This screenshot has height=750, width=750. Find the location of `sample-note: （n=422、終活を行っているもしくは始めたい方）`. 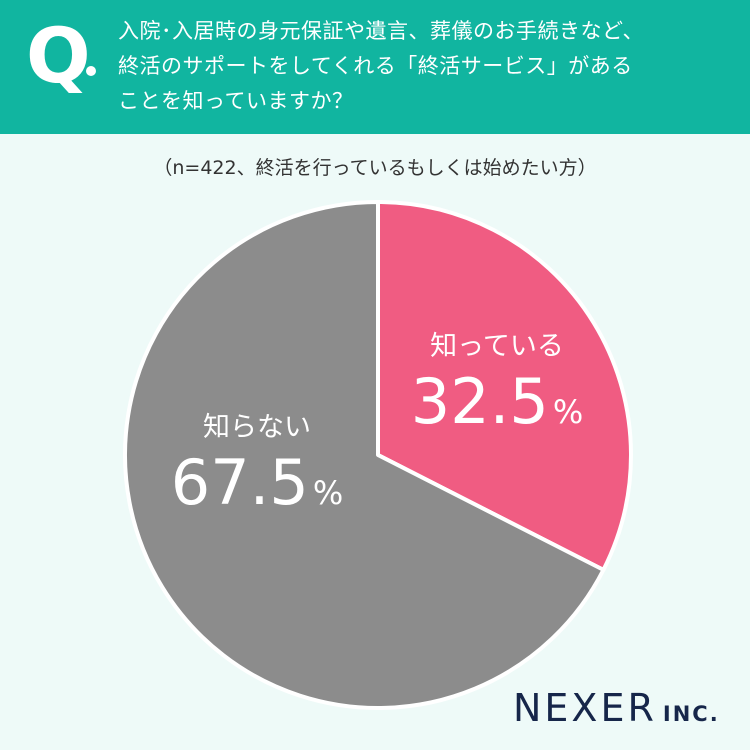

sample-note: （n=422、終活を行っているもしくは始めたい方） is located at coordinates (375, 168).